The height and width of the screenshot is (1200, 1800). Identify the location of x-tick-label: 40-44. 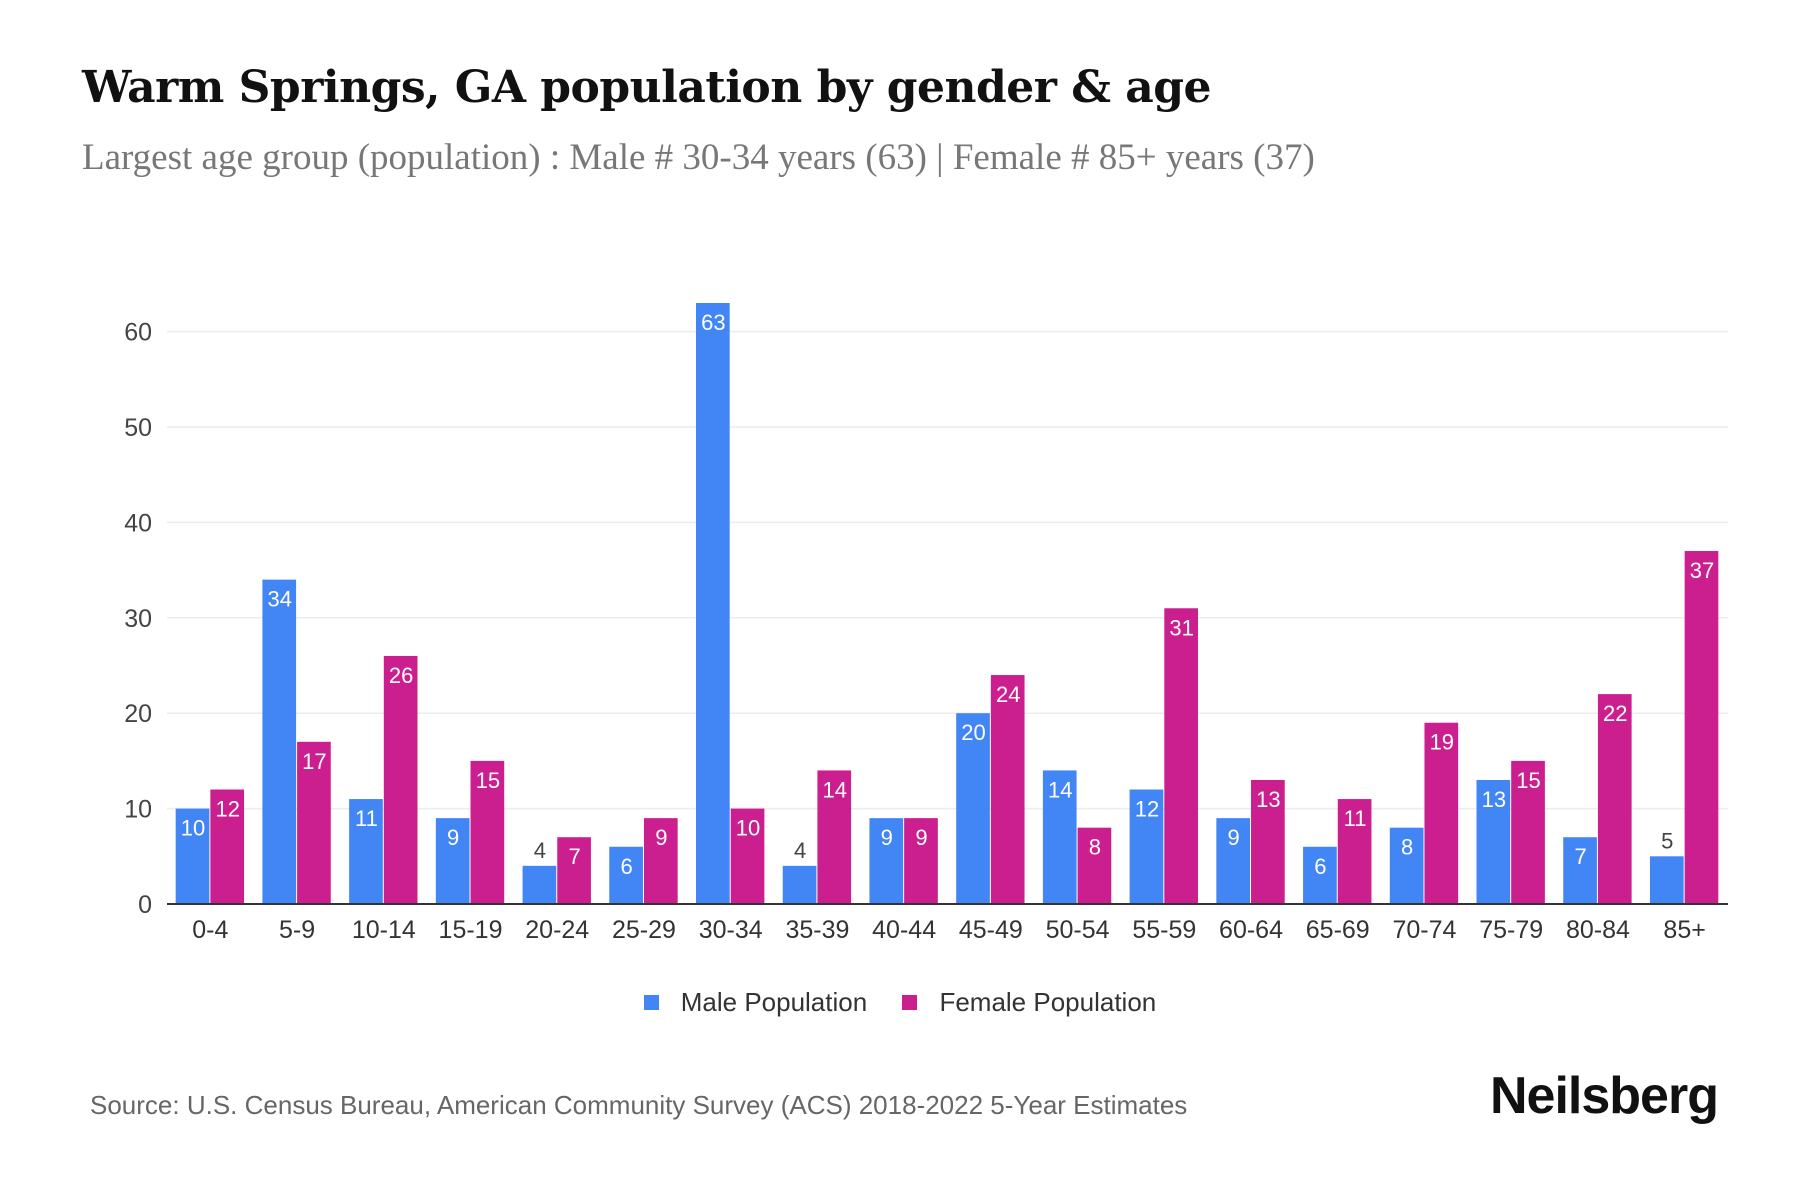
(904, 930).